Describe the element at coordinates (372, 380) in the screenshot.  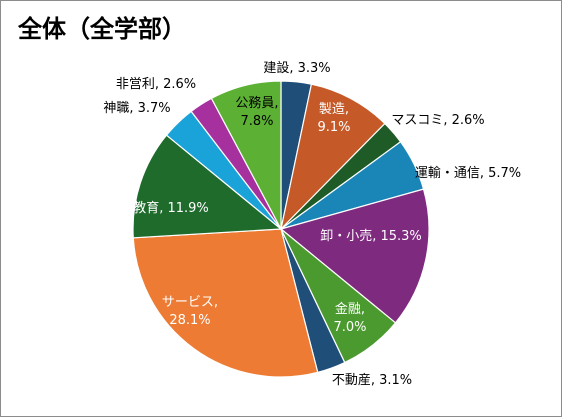
I see `slice-label: 不動産, 3.1%` at that location.